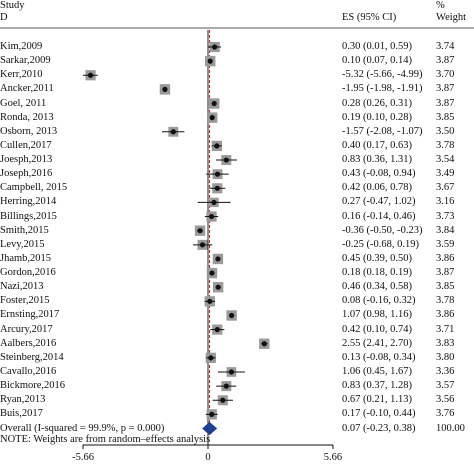  What do you see at coordinates (26, 160) in the screenshot?
I see `study-label: Joesph,2013` at bounding box center [26, 160].